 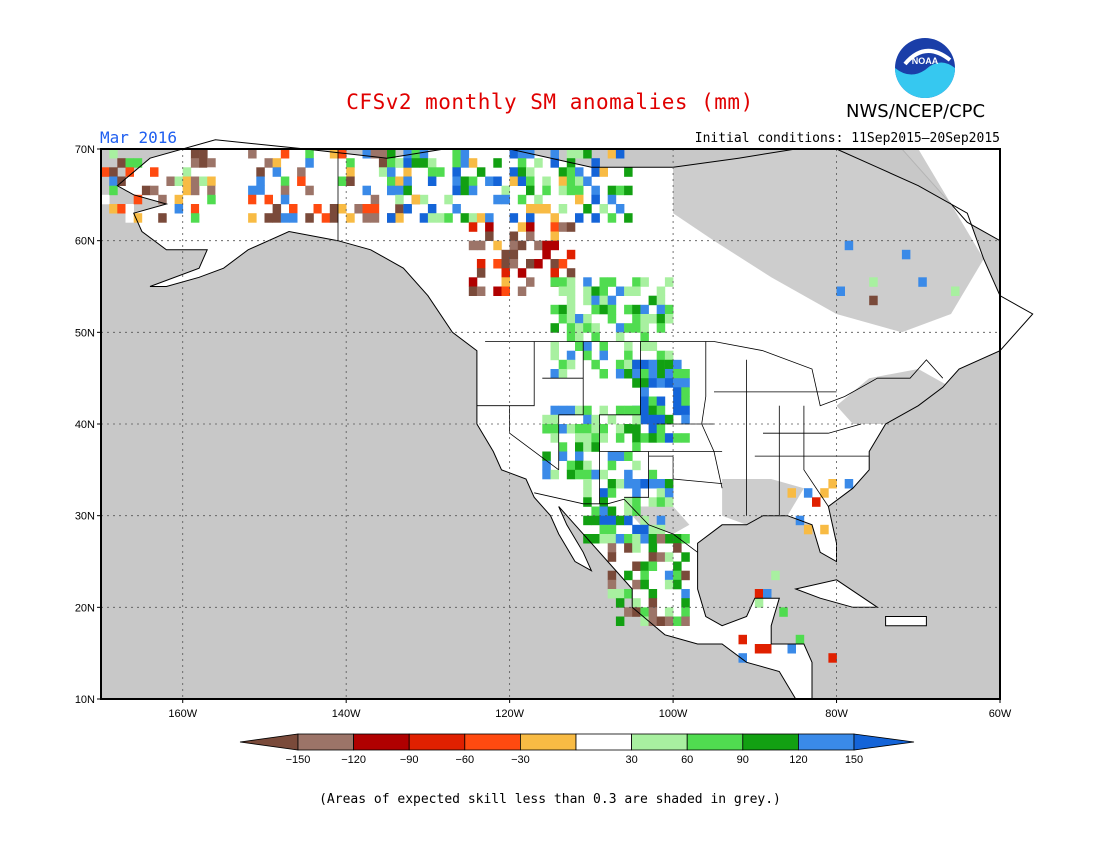 What do you see at coordinates (182, 714) in the screenshot?
I see `longitude-label: 160W` at bounding box center [182, 714].